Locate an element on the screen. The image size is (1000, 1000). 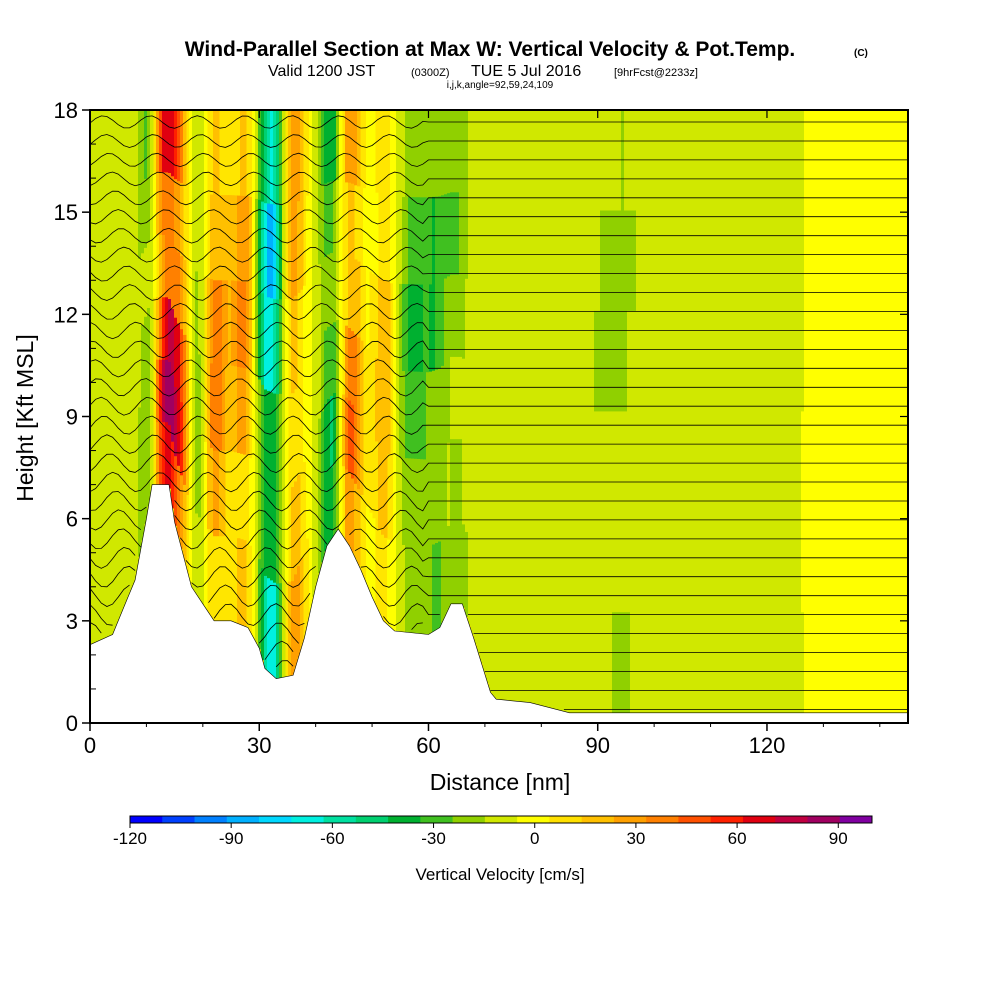
y-tick-label: 9 is located at coordinates (72, 417).